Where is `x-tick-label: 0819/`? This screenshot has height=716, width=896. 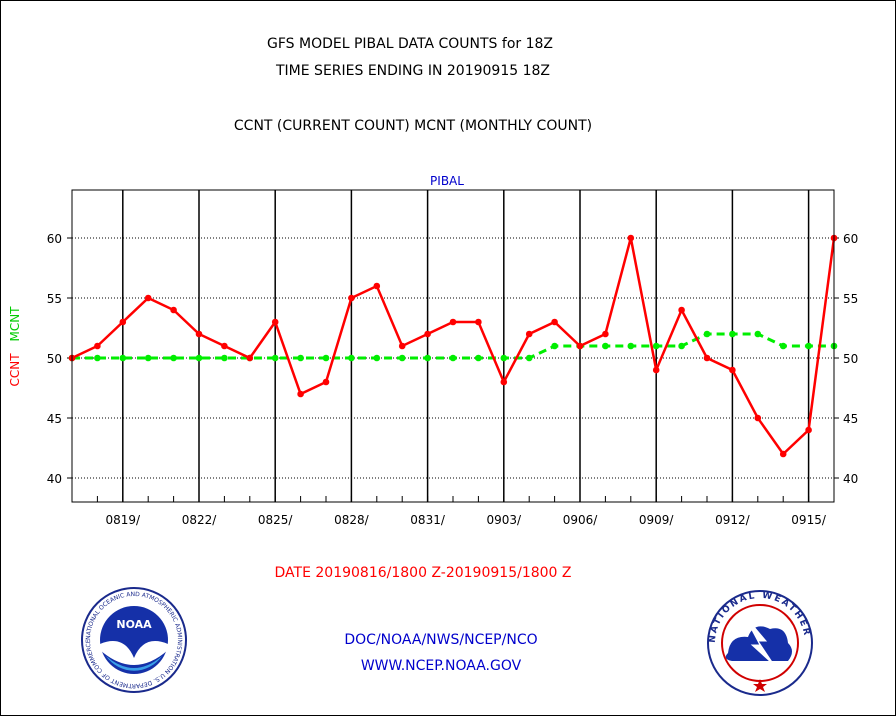 x-tick-label: 0819/ is located at coordinates (124, 520).